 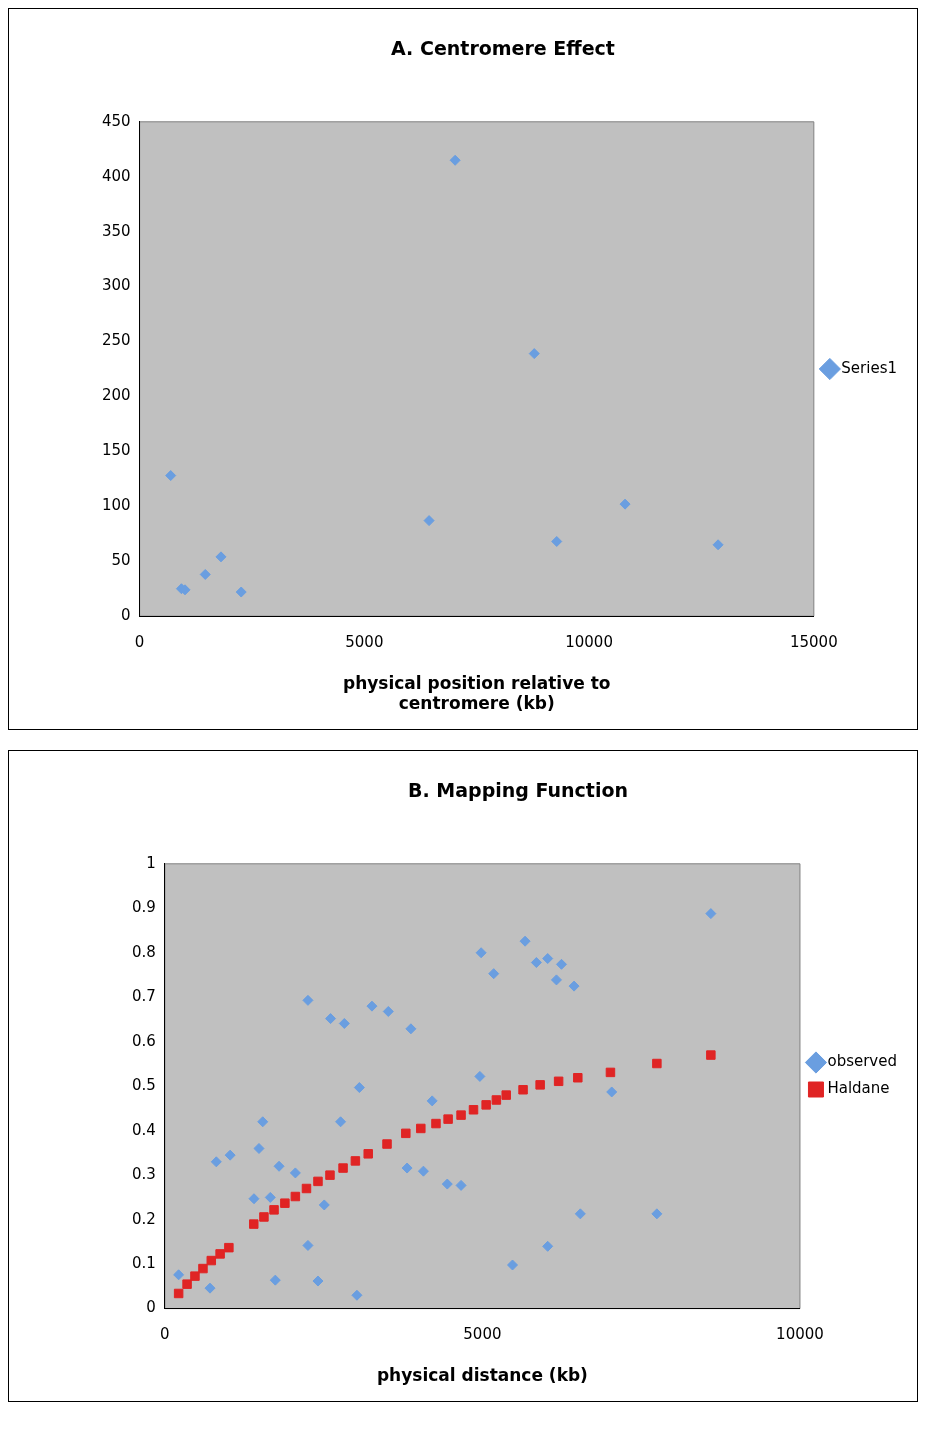 I want to click on y-tick-label: 50, so click(x=121, y=560).